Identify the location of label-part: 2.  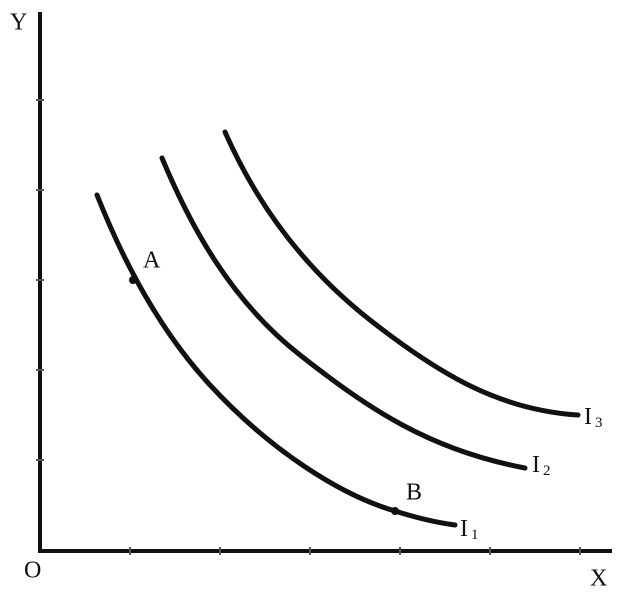
(547, 471).